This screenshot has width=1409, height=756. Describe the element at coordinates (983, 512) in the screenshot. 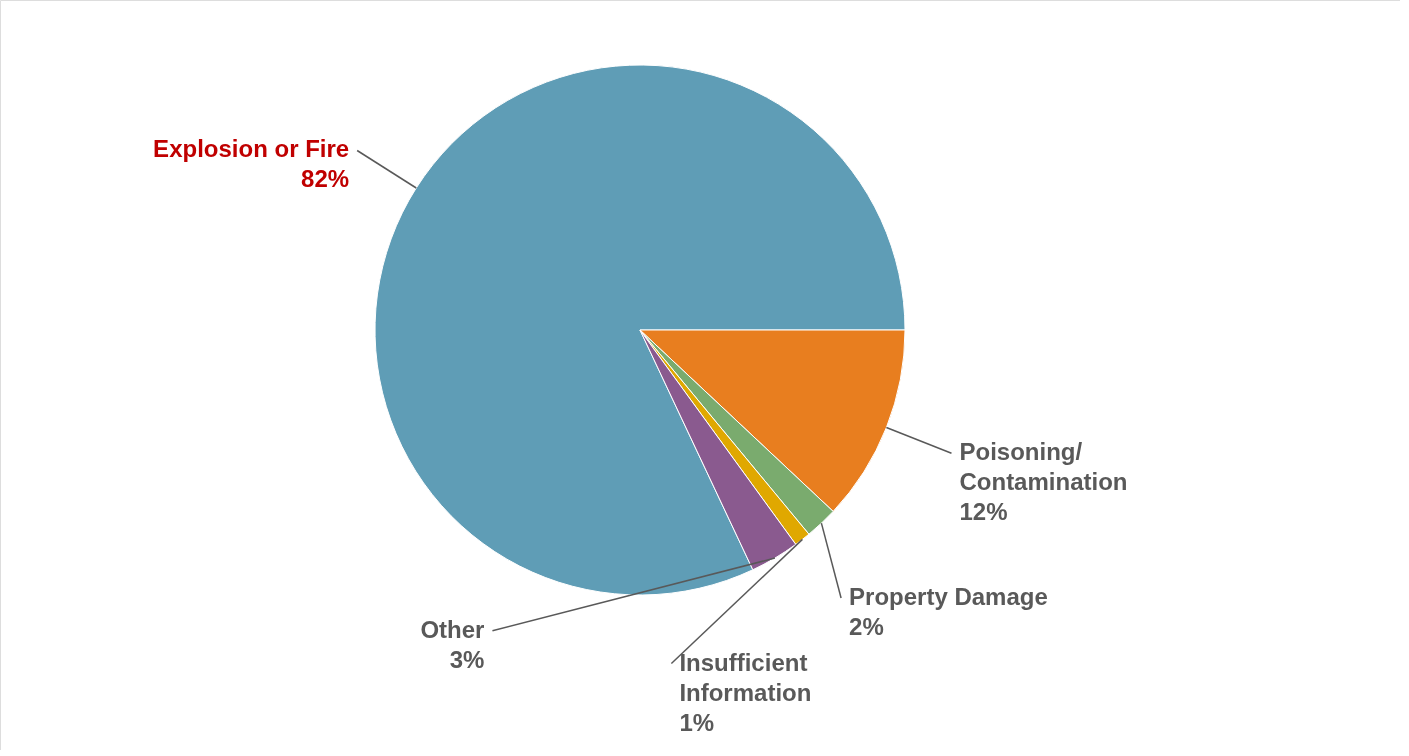

I see `data-label: 12%` at that location.